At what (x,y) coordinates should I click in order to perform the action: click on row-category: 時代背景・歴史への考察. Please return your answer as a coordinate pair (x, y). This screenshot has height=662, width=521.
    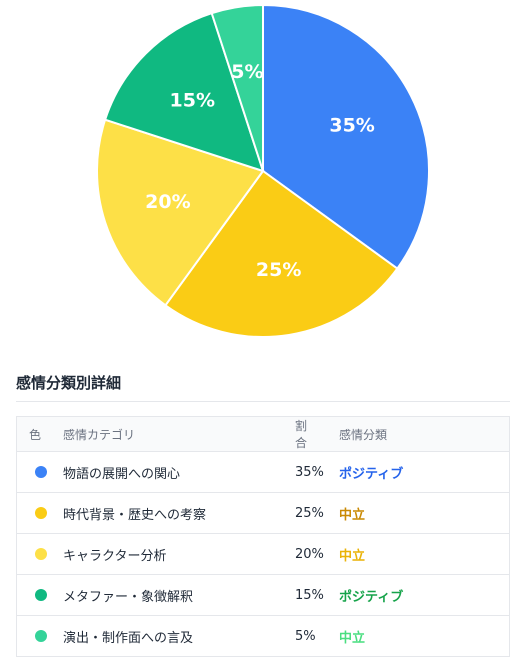
    Looking at the image, I should click on (167, 513).